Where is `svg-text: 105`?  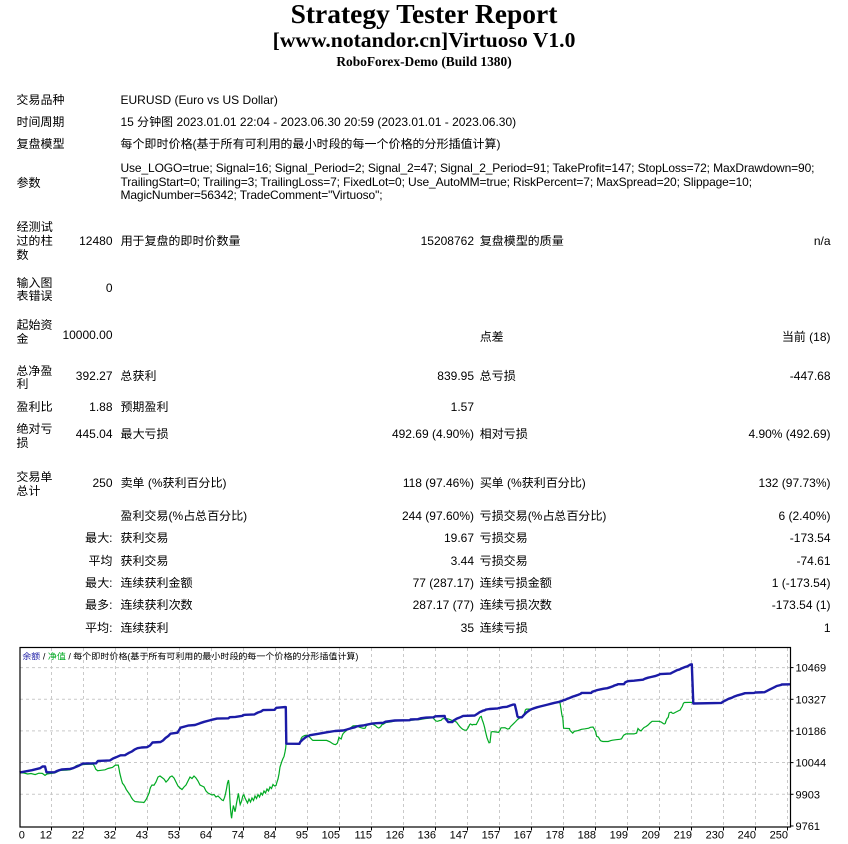
svg-text: 105 is located at coordinates (331, 834).